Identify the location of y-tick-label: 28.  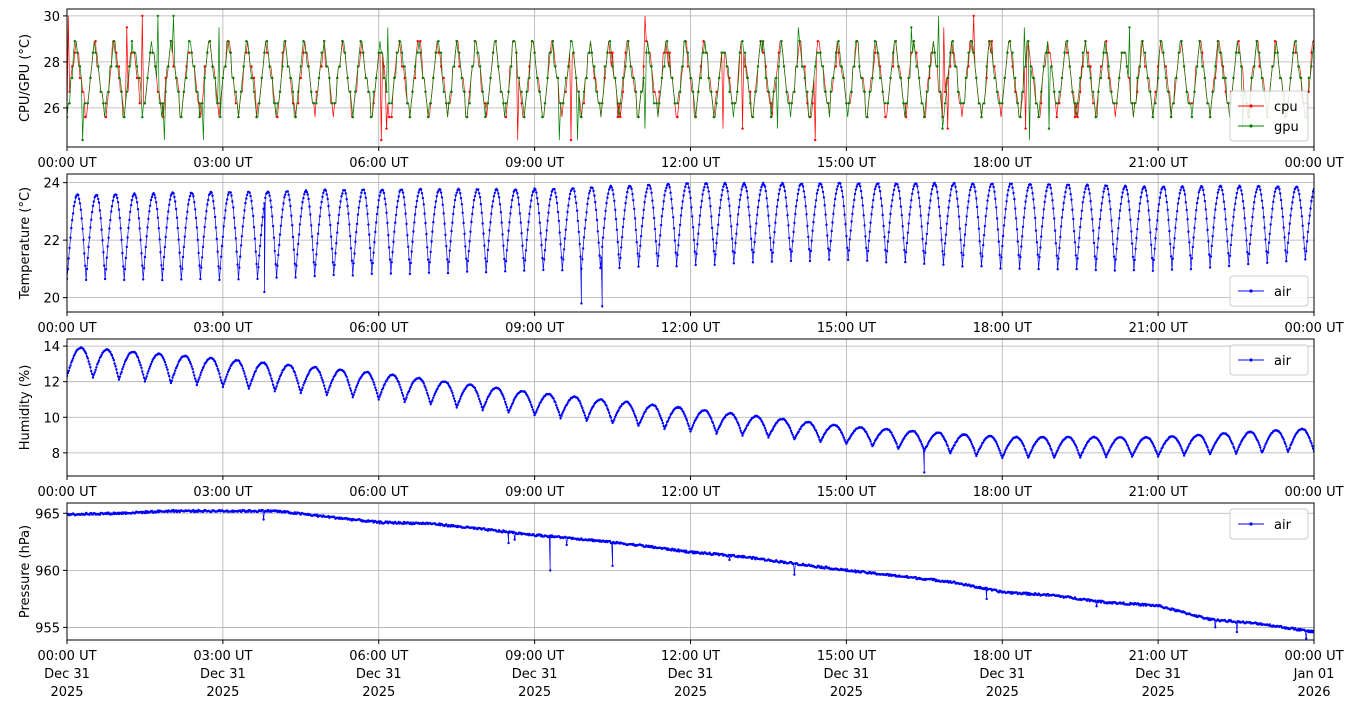
(51, 63).